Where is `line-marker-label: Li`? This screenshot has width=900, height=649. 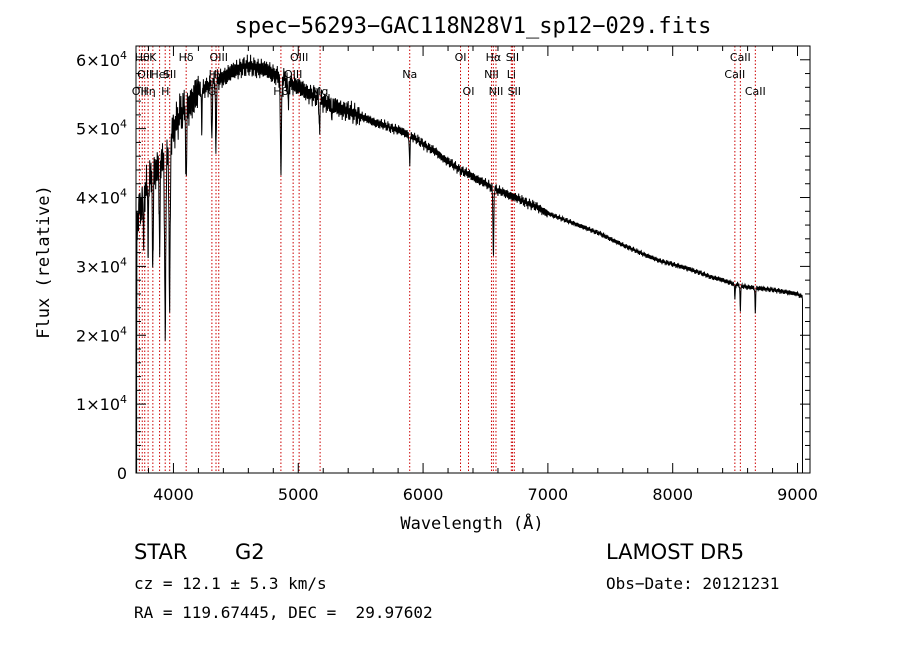
line-marker-label: Li is located at coordinates (511, 74).